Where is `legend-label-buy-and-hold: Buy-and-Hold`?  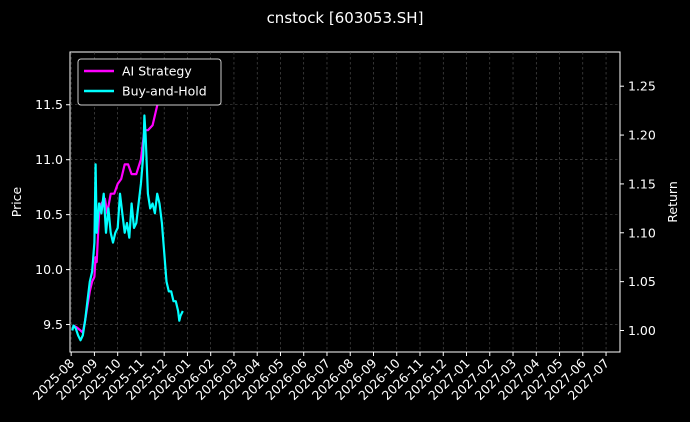 legend-label-buy-and-hold: Buy-and-Hold is located at coordinates (164, 91).